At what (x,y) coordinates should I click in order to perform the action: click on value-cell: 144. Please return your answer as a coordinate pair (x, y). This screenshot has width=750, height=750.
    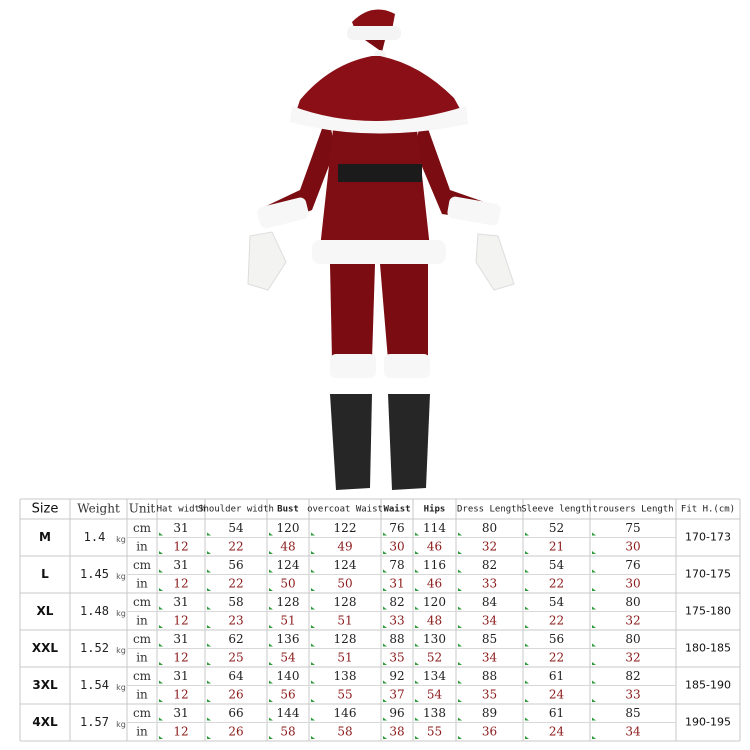
    Looking at the image, I should click on (288, 713).